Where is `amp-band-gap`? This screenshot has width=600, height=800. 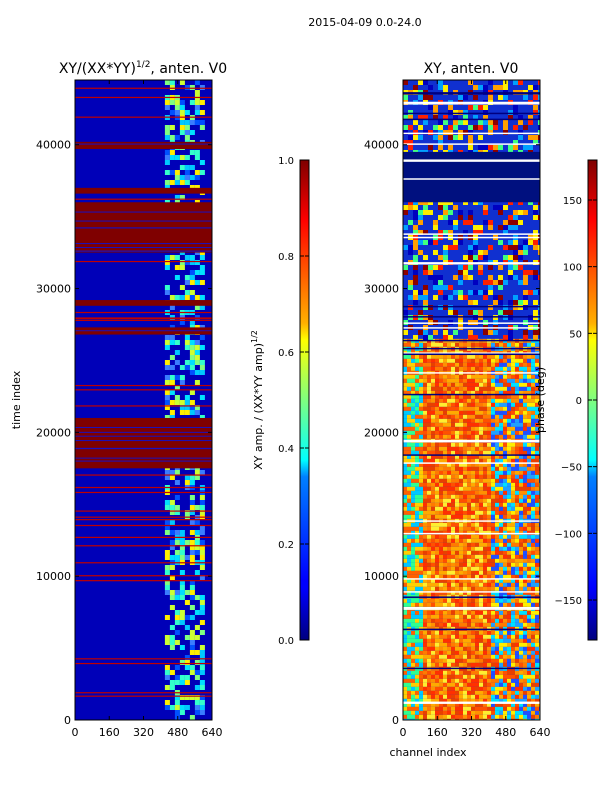
amp-band-gap is located at coordinates (143, 212).